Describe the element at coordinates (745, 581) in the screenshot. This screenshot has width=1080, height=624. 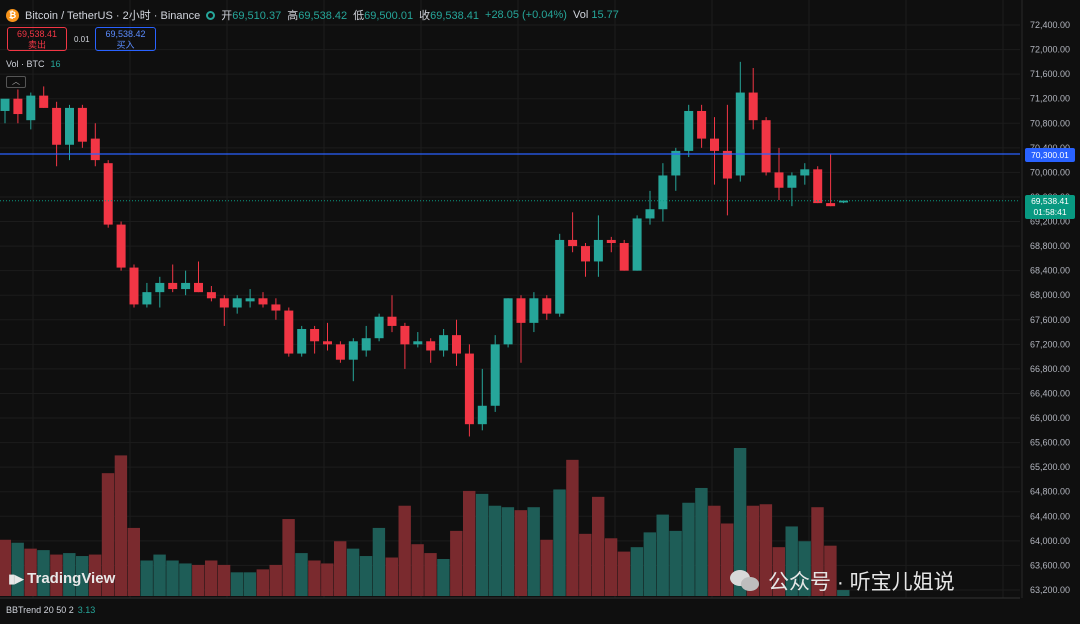
I see `wechat-icon` at that location.